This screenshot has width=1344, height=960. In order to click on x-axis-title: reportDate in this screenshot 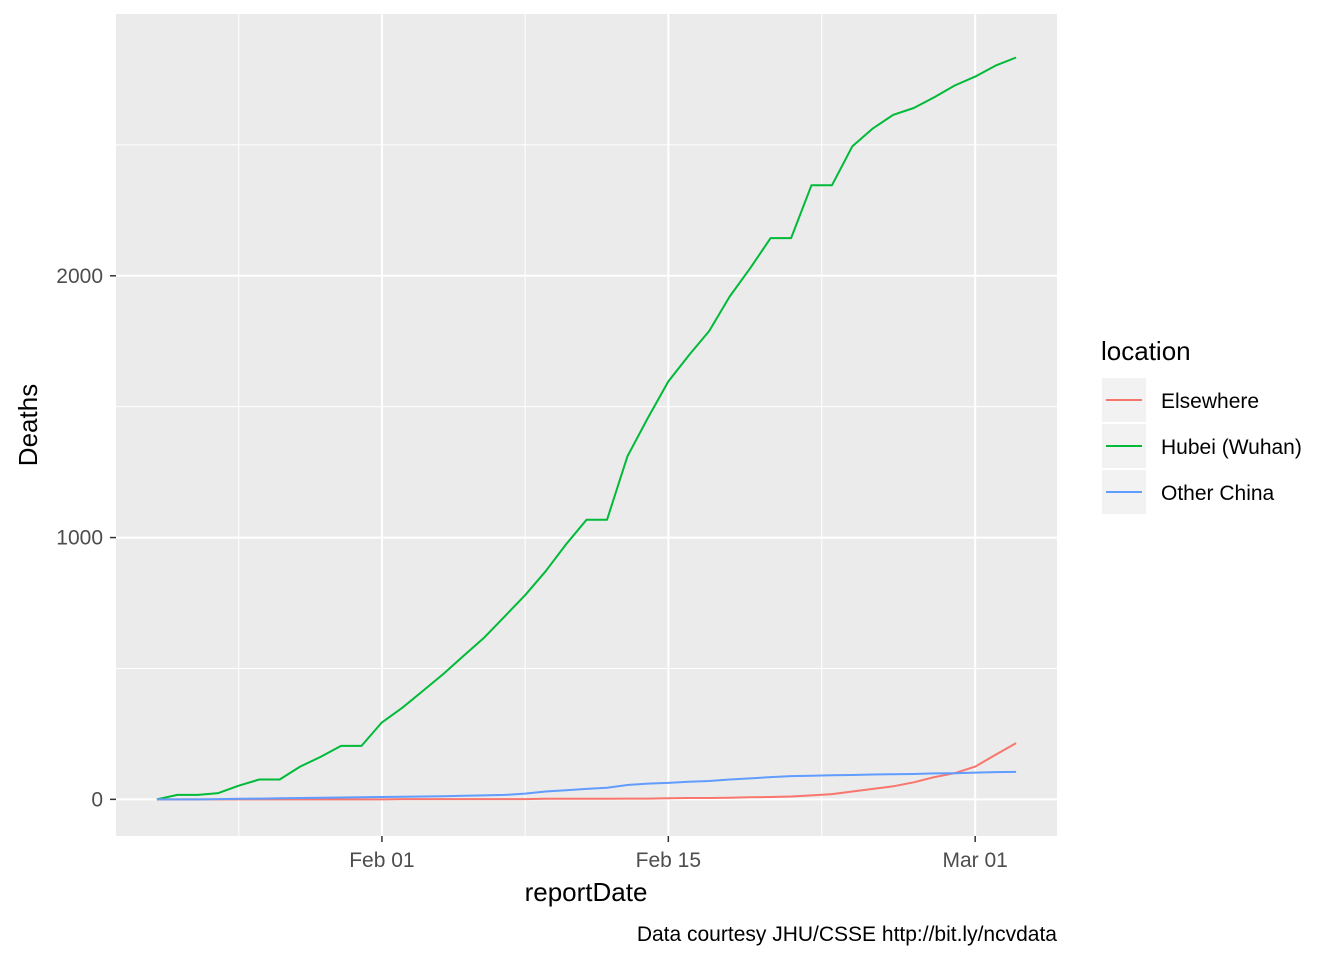, I will do `click(586, 892)`.